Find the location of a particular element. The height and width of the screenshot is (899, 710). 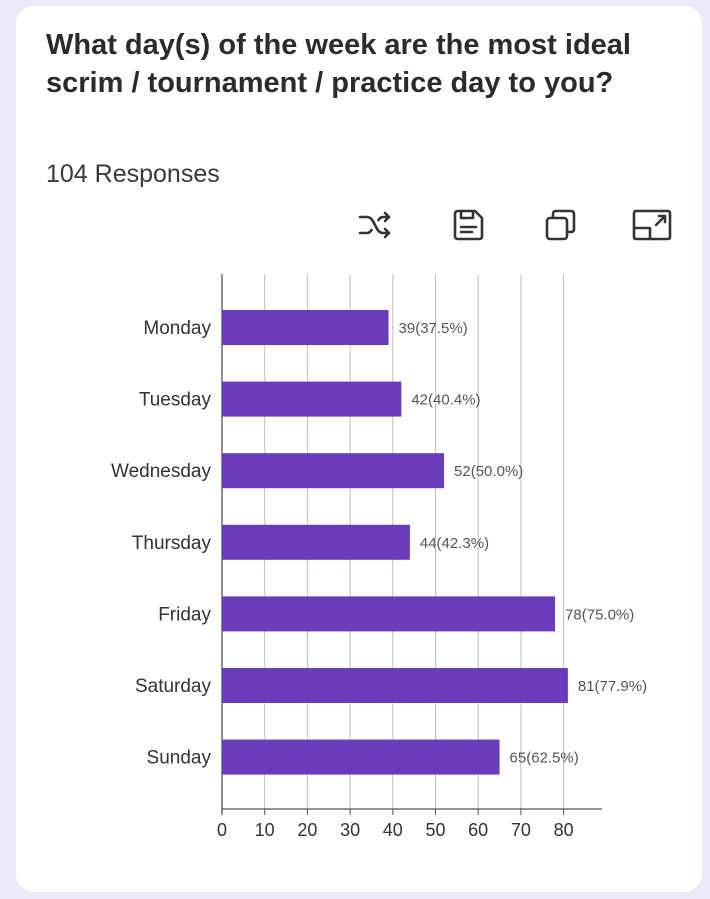

x-tick-label: 70 is located at coordinates (521, 830).